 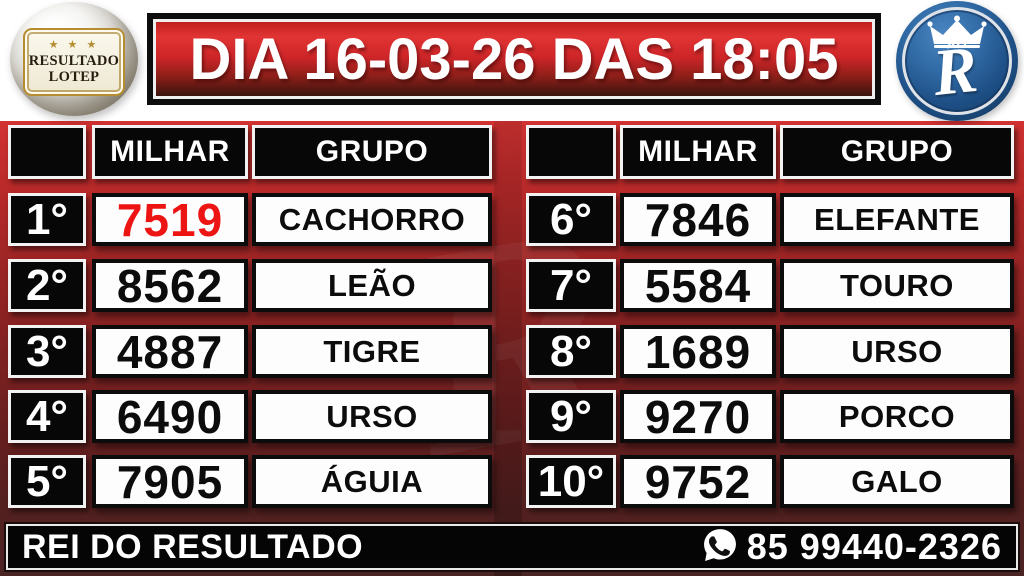 What do you see at coordinates (720, 547) in the screenshot?
I see `whatsapp-icon` at bounding box center [720, 547].